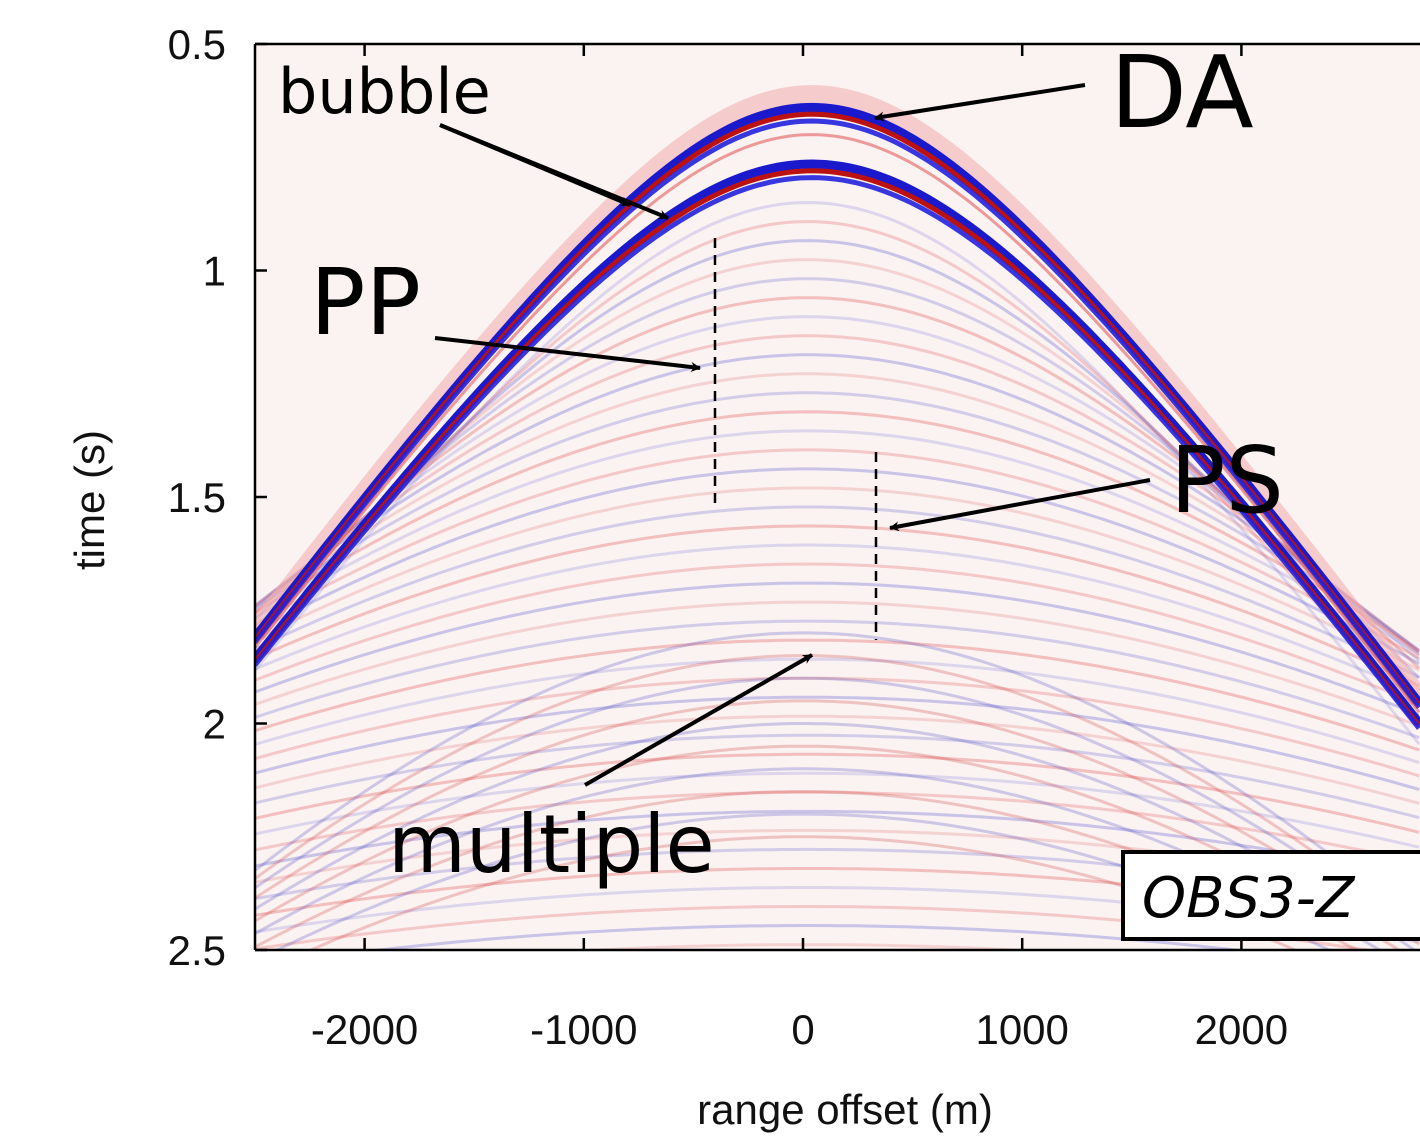 The height and width of the screenshot is (1144, 1420). Describe the element at coordinates (214, 271) in the screenshot. I see `y-tick-label: 1` at that location.